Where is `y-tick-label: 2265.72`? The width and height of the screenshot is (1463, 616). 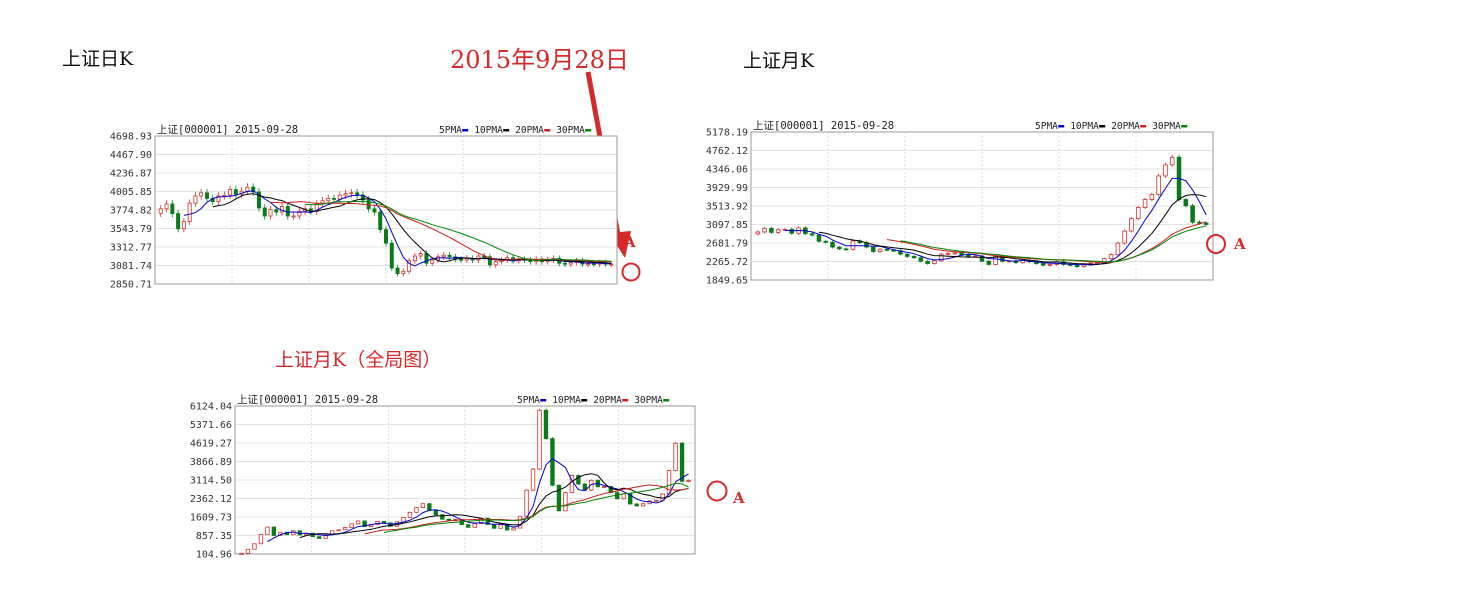 y-tick-label: 2265.72 is located at coordinates (727, 262).